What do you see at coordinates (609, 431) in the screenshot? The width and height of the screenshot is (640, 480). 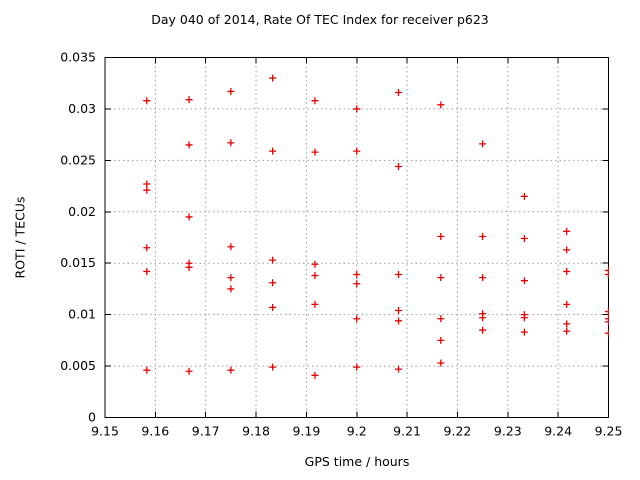 I see `x-tick-label: 9.25` at bounding box center [609, 431].